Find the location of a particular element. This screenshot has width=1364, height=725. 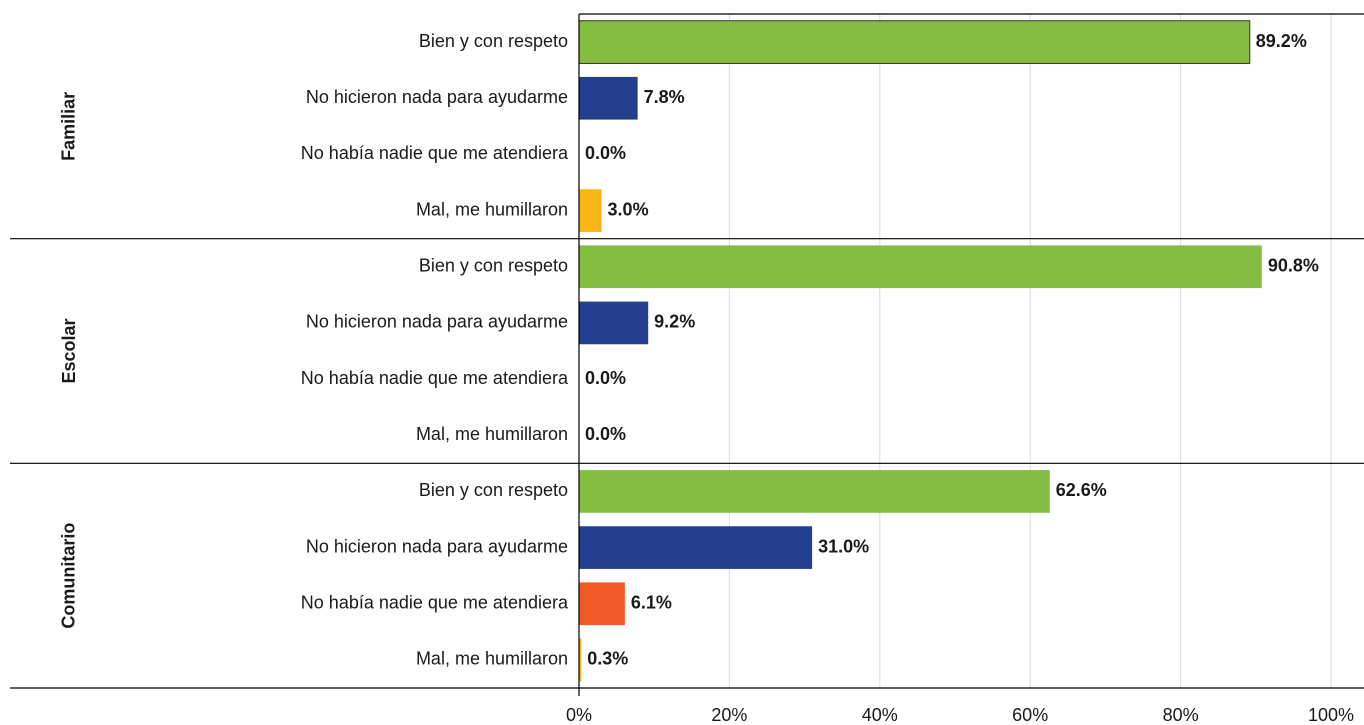

x-tick-label: 0% is located at coordinates (579, 715).